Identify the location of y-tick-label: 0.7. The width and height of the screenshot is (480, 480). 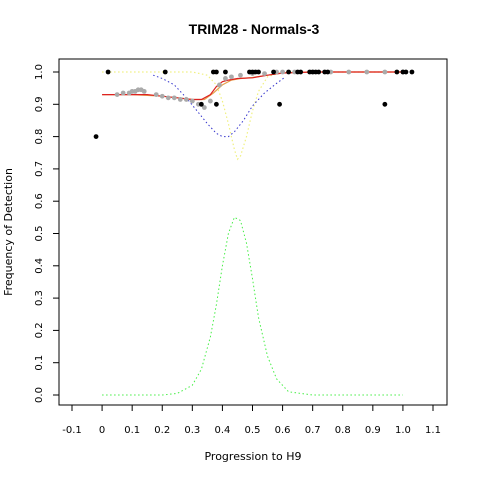
(39, 169).